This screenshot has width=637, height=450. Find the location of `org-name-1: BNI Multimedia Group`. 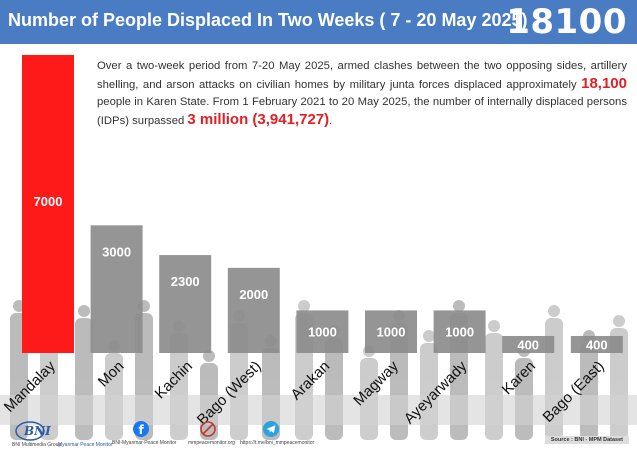

org-name-1: BNI Multimedia Group is located at coordinates (37, 445).